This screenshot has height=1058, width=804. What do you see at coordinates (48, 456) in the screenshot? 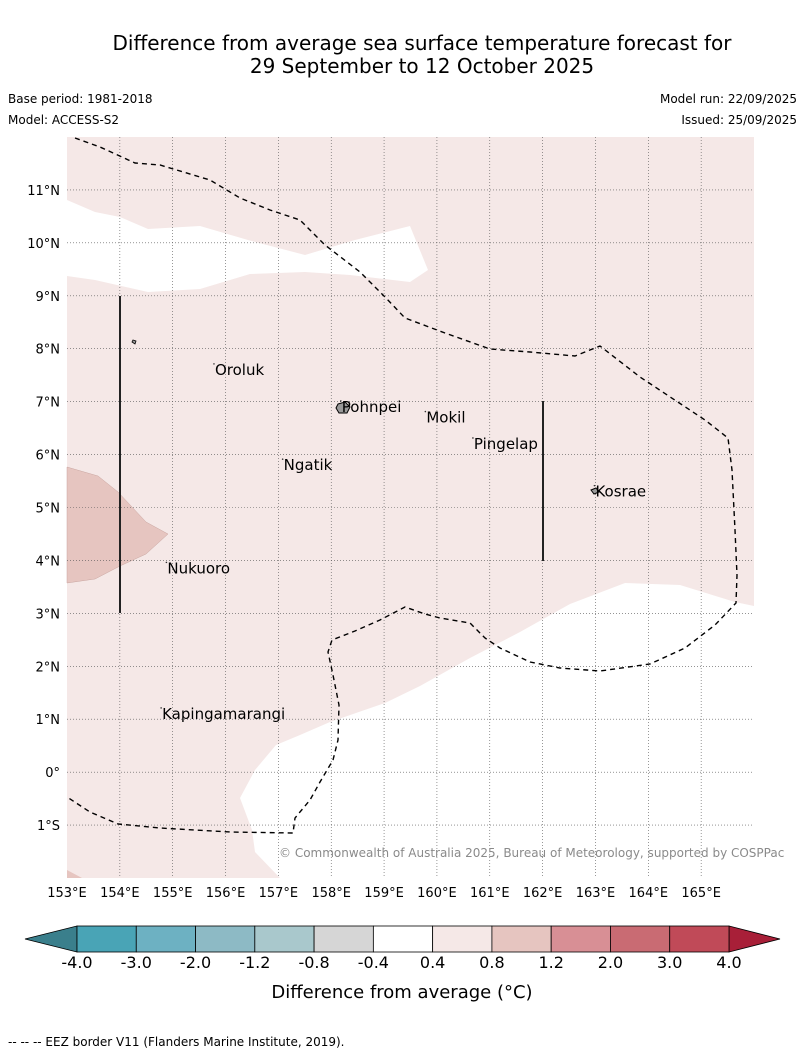
I see `lat-tick-label: 6°N` at bounding box center [48, 456].